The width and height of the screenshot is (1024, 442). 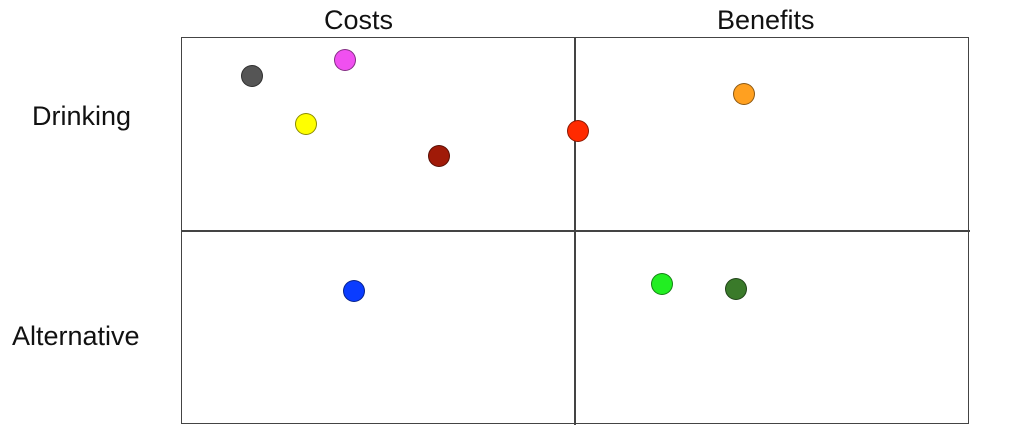 What do you see at coordinates (766, 20) in the screenshot?
I see `column-header-benefits: Benefits` at bounding box center [766, 20].